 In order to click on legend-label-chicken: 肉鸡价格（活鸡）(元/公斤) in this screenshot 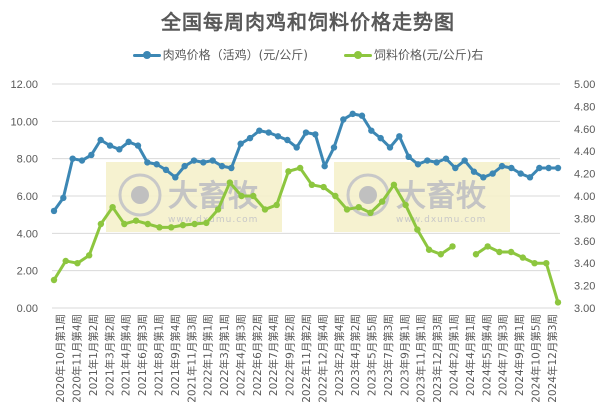, I will do `click(235, 55)`.